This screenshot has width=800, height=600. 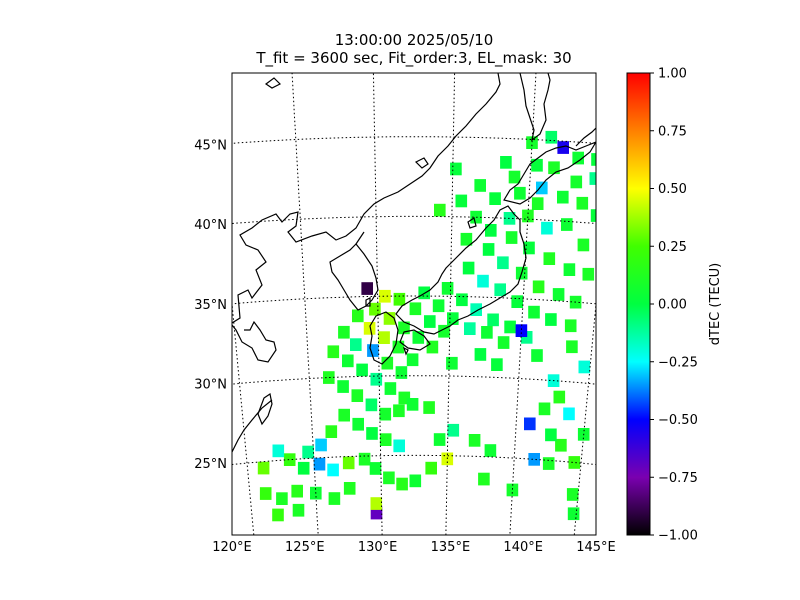 I want to click on colorbar-ticks: 1.00 0.75 0.50 0.25 0.00 −0.25 −0.50 −0.75 −1.00, so click(x=674, y=305).